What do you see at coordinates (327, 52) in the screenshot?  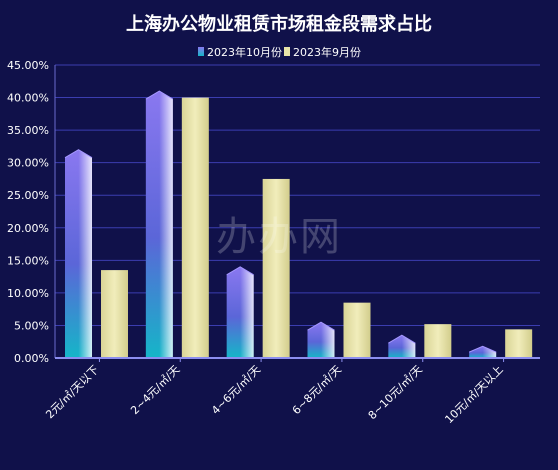 I see `legend-label: 2023年9月份` at bounding box center [327, 52].